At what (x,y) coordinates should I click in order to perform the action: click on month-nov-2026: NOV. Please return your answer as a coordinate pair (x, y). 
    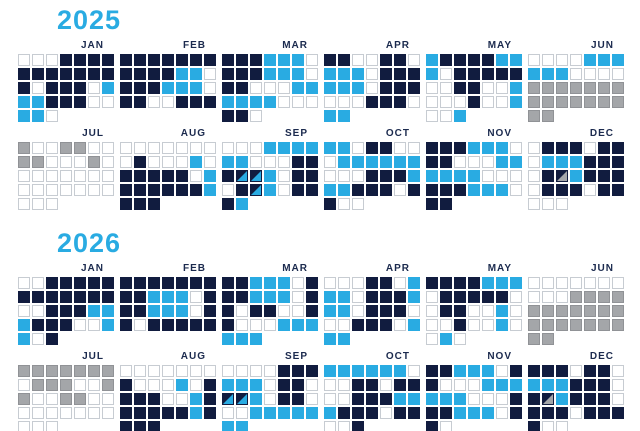
    Looking at the image, I should click on (474, 391).